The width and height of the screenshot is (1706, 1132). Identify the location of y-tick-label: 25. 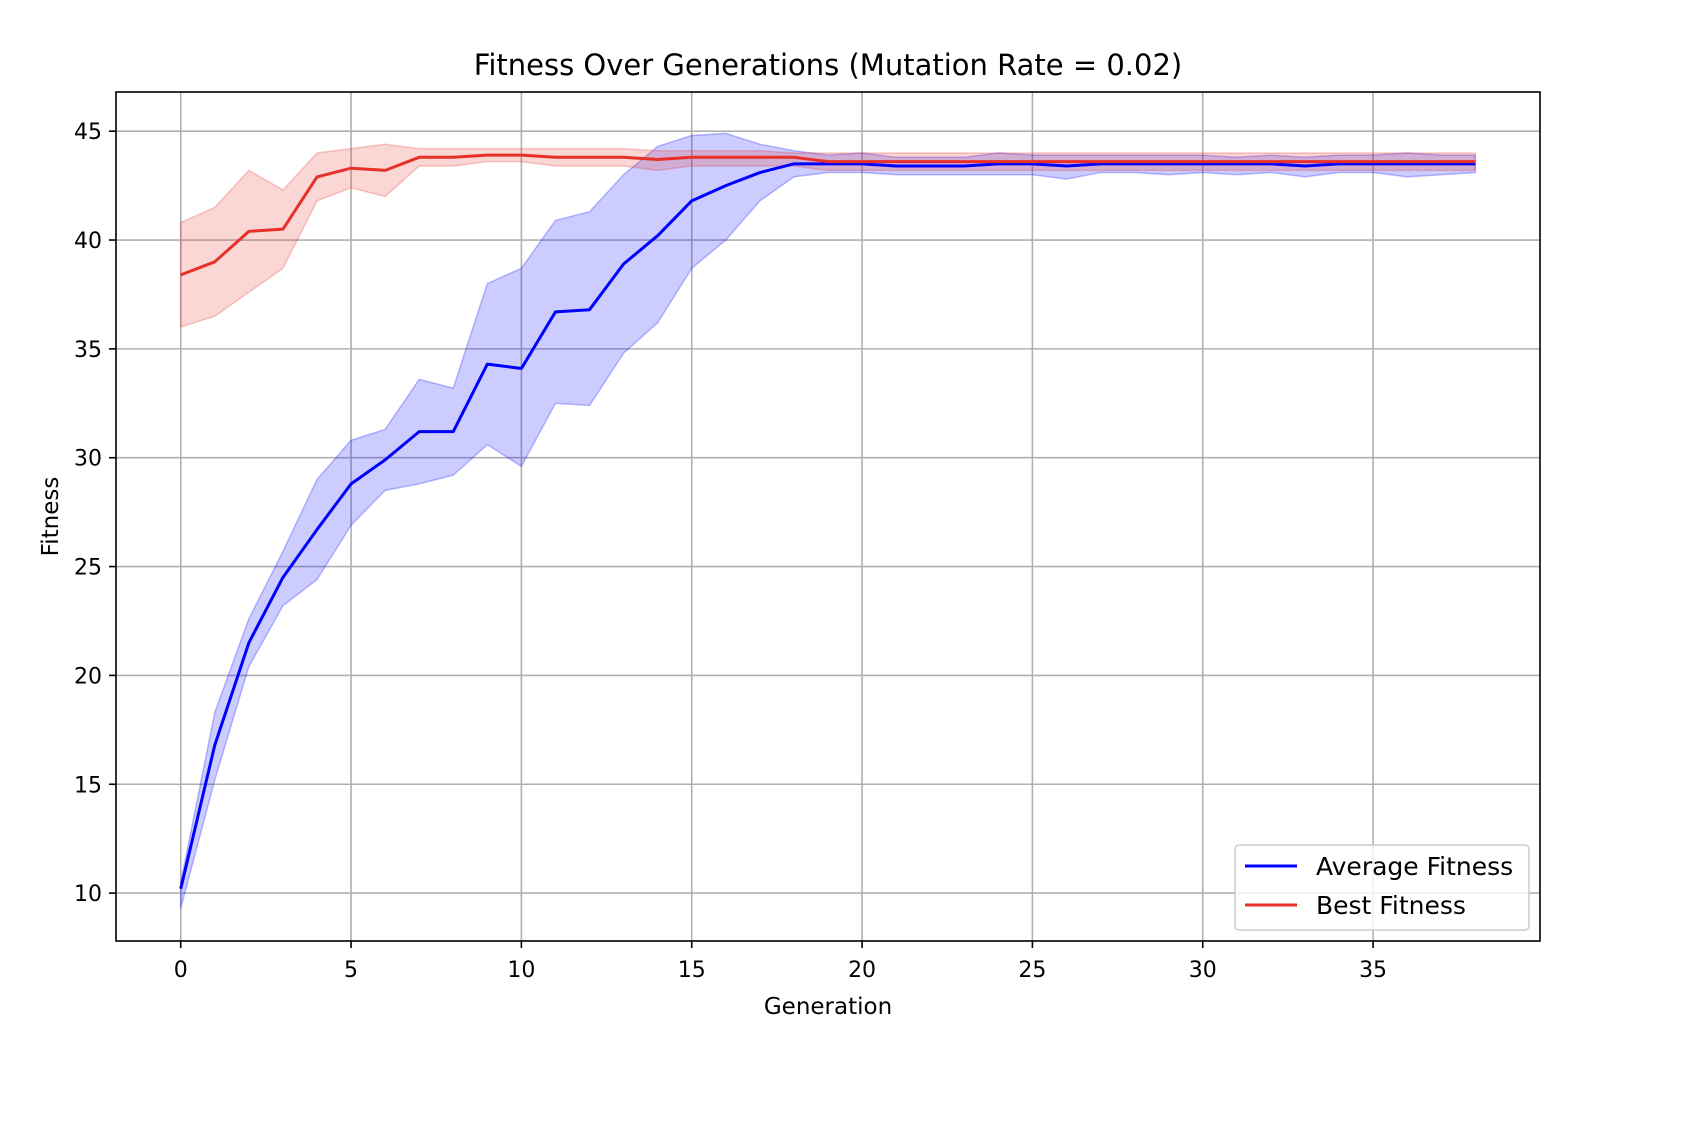
(88, 568).